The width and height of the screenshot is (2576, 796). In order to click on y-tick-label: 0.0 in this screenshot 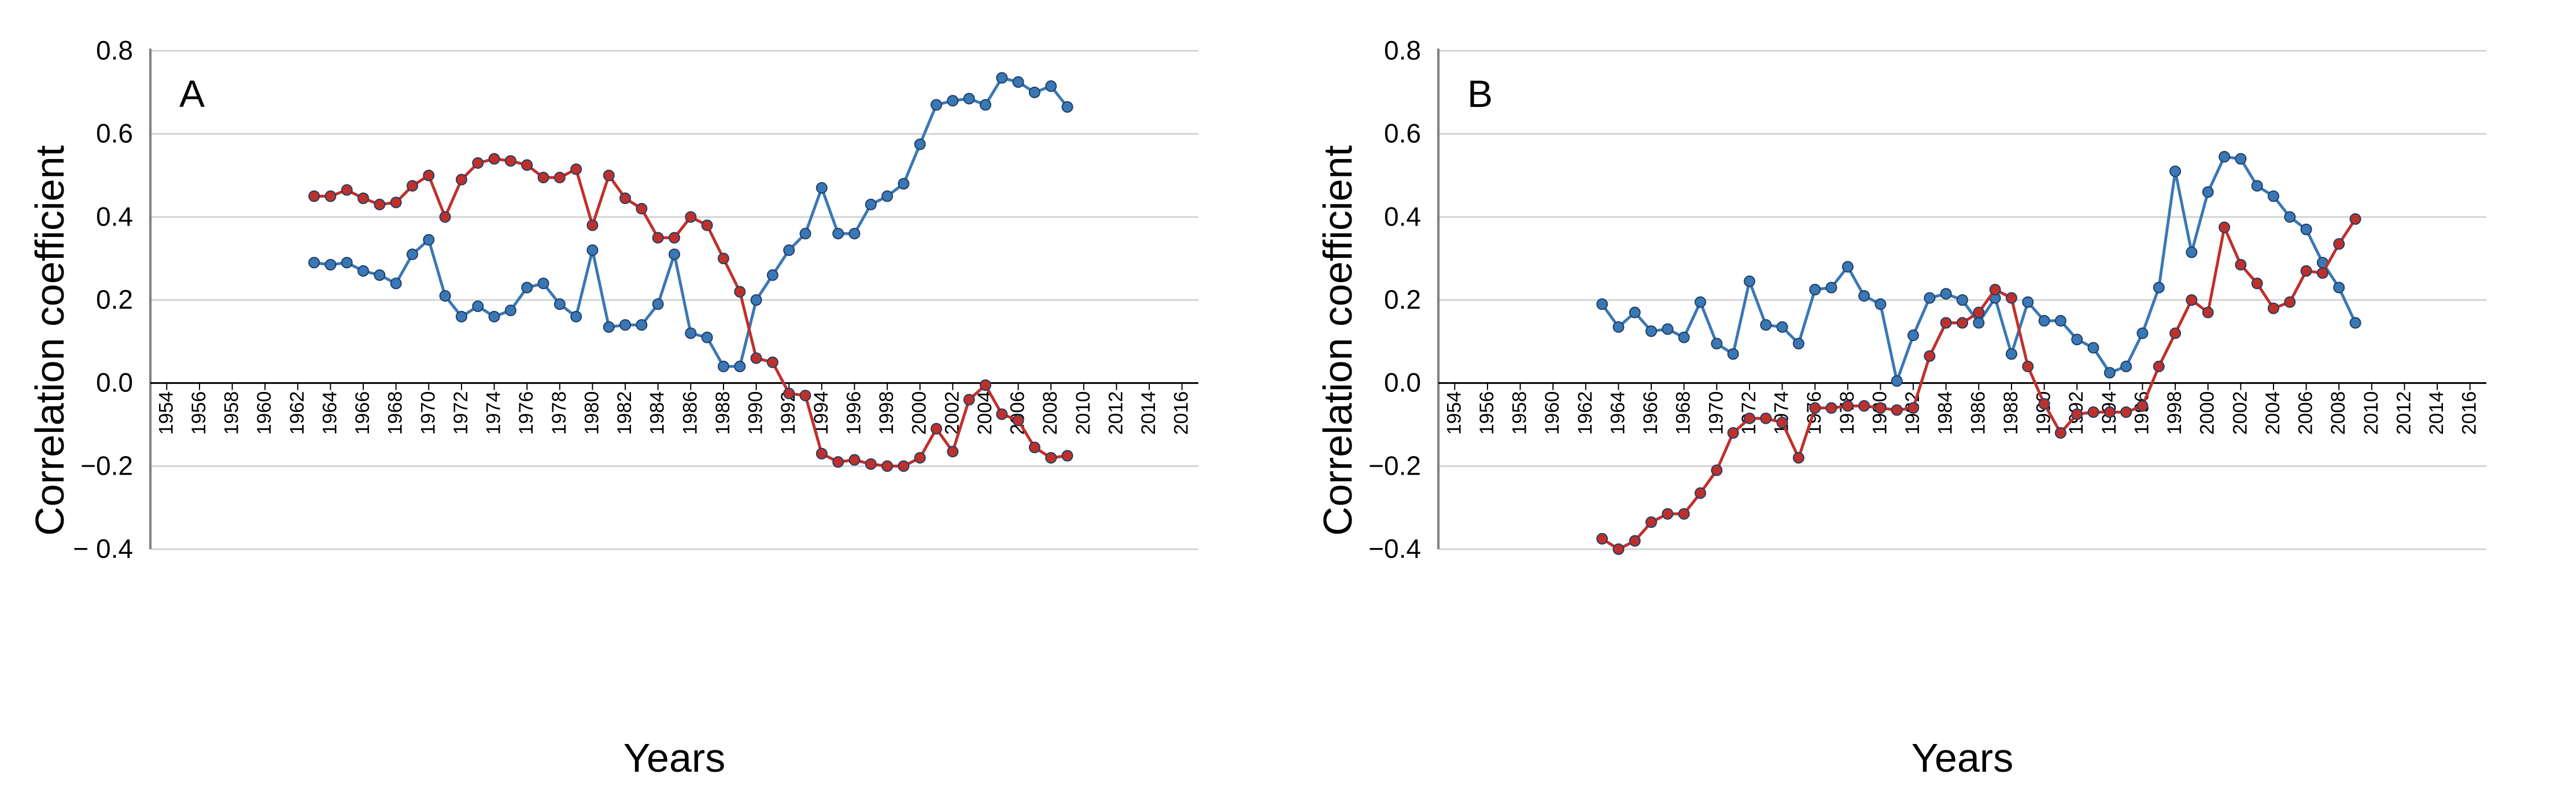, I will do `click(114, 383)`.